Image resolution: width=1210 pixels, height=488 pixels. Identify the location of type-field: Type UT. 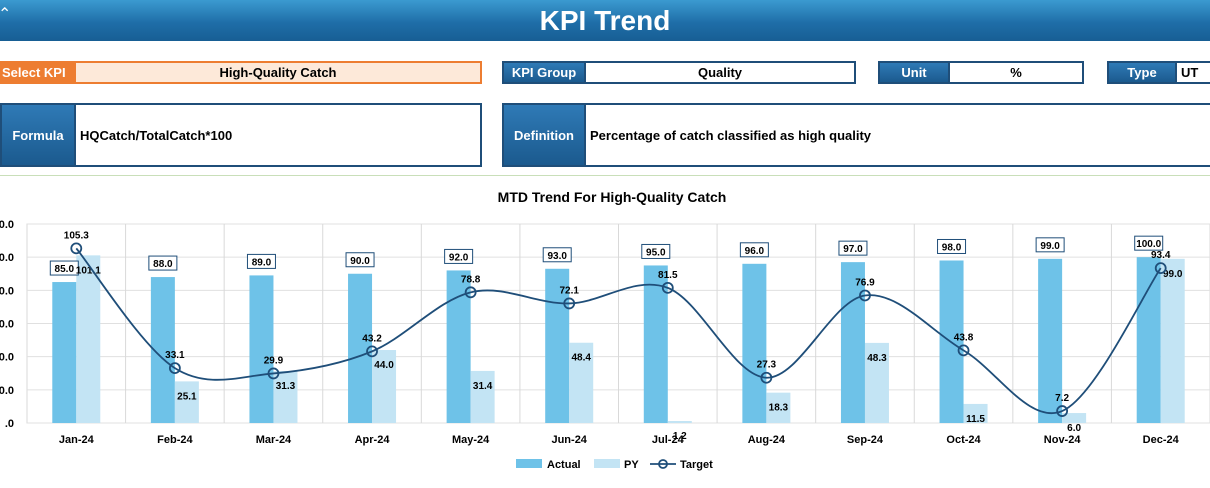
(1158, 72).